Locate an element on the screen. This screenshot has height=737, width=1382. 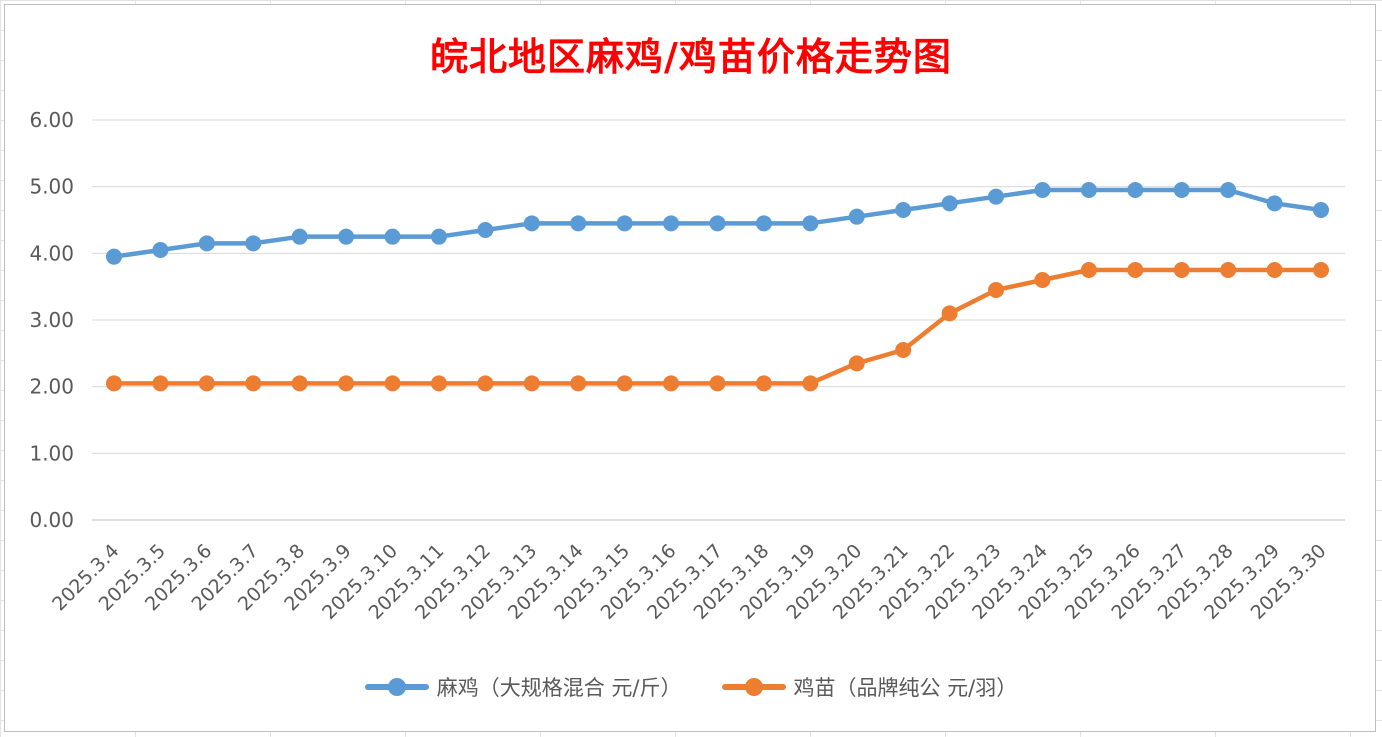
legend-swatch-series-1-icon is located at coordinates (396, 687).